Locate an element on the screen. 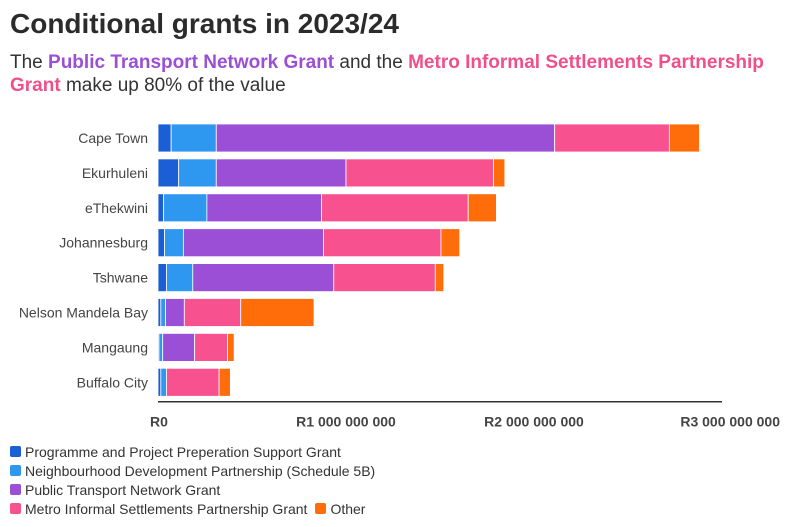 The width and height of the screenshot is (794, 527). category-label-mangaung: Mangaung is located at coordinates (115, 347).